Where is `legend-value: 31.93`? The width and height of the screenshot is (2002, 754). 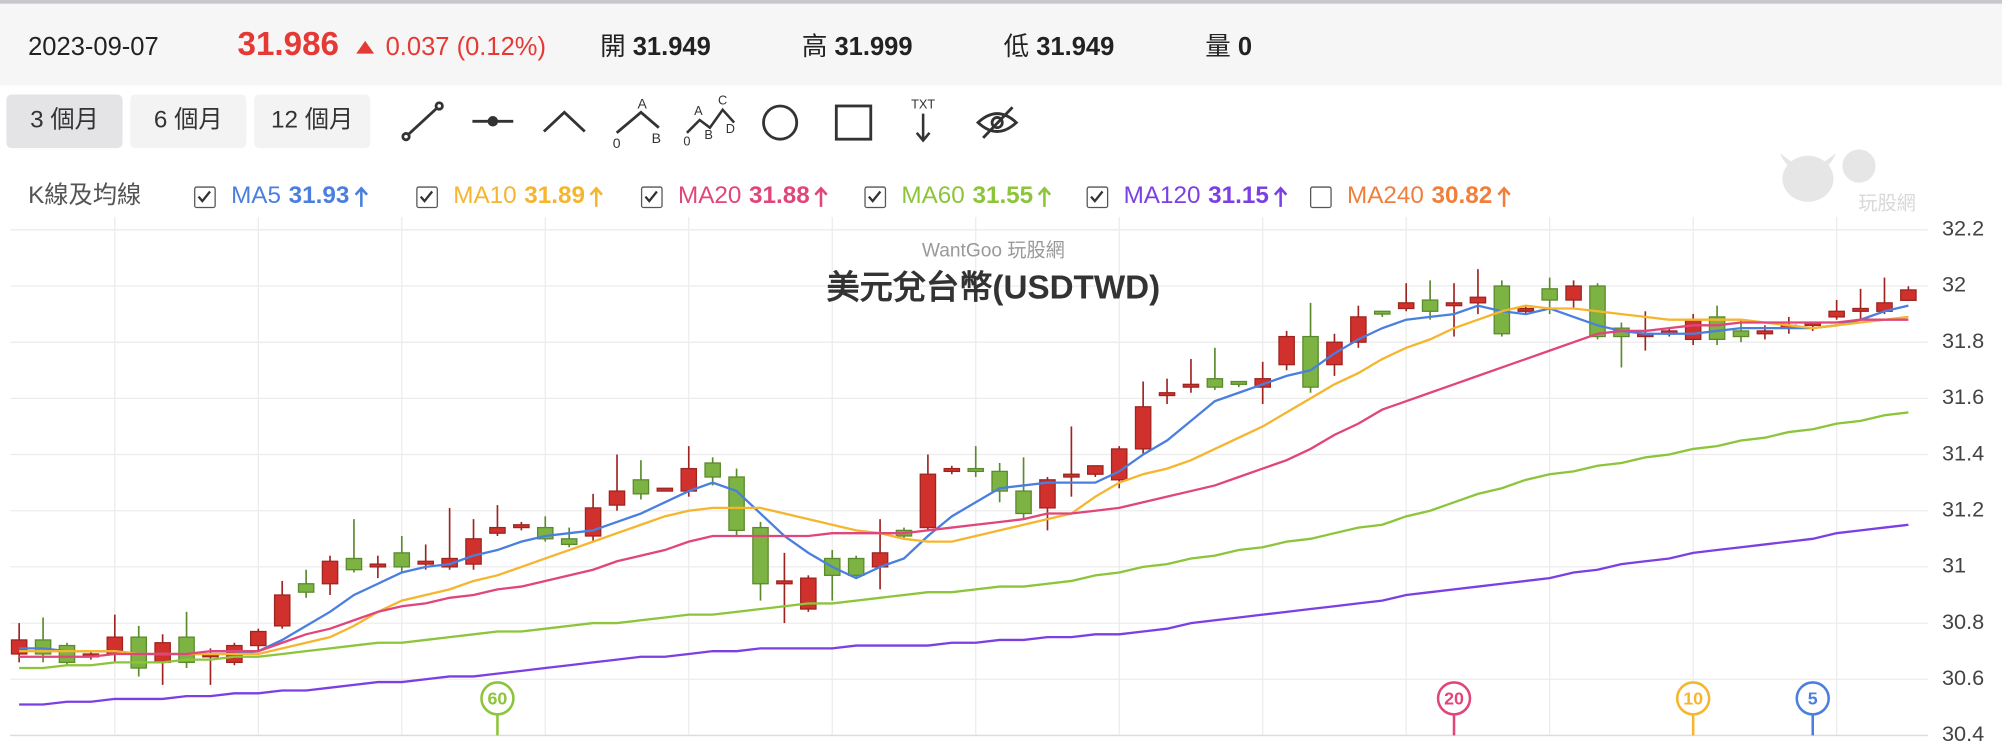
legend-value: 31.93 is located at coordinates (319, 196).